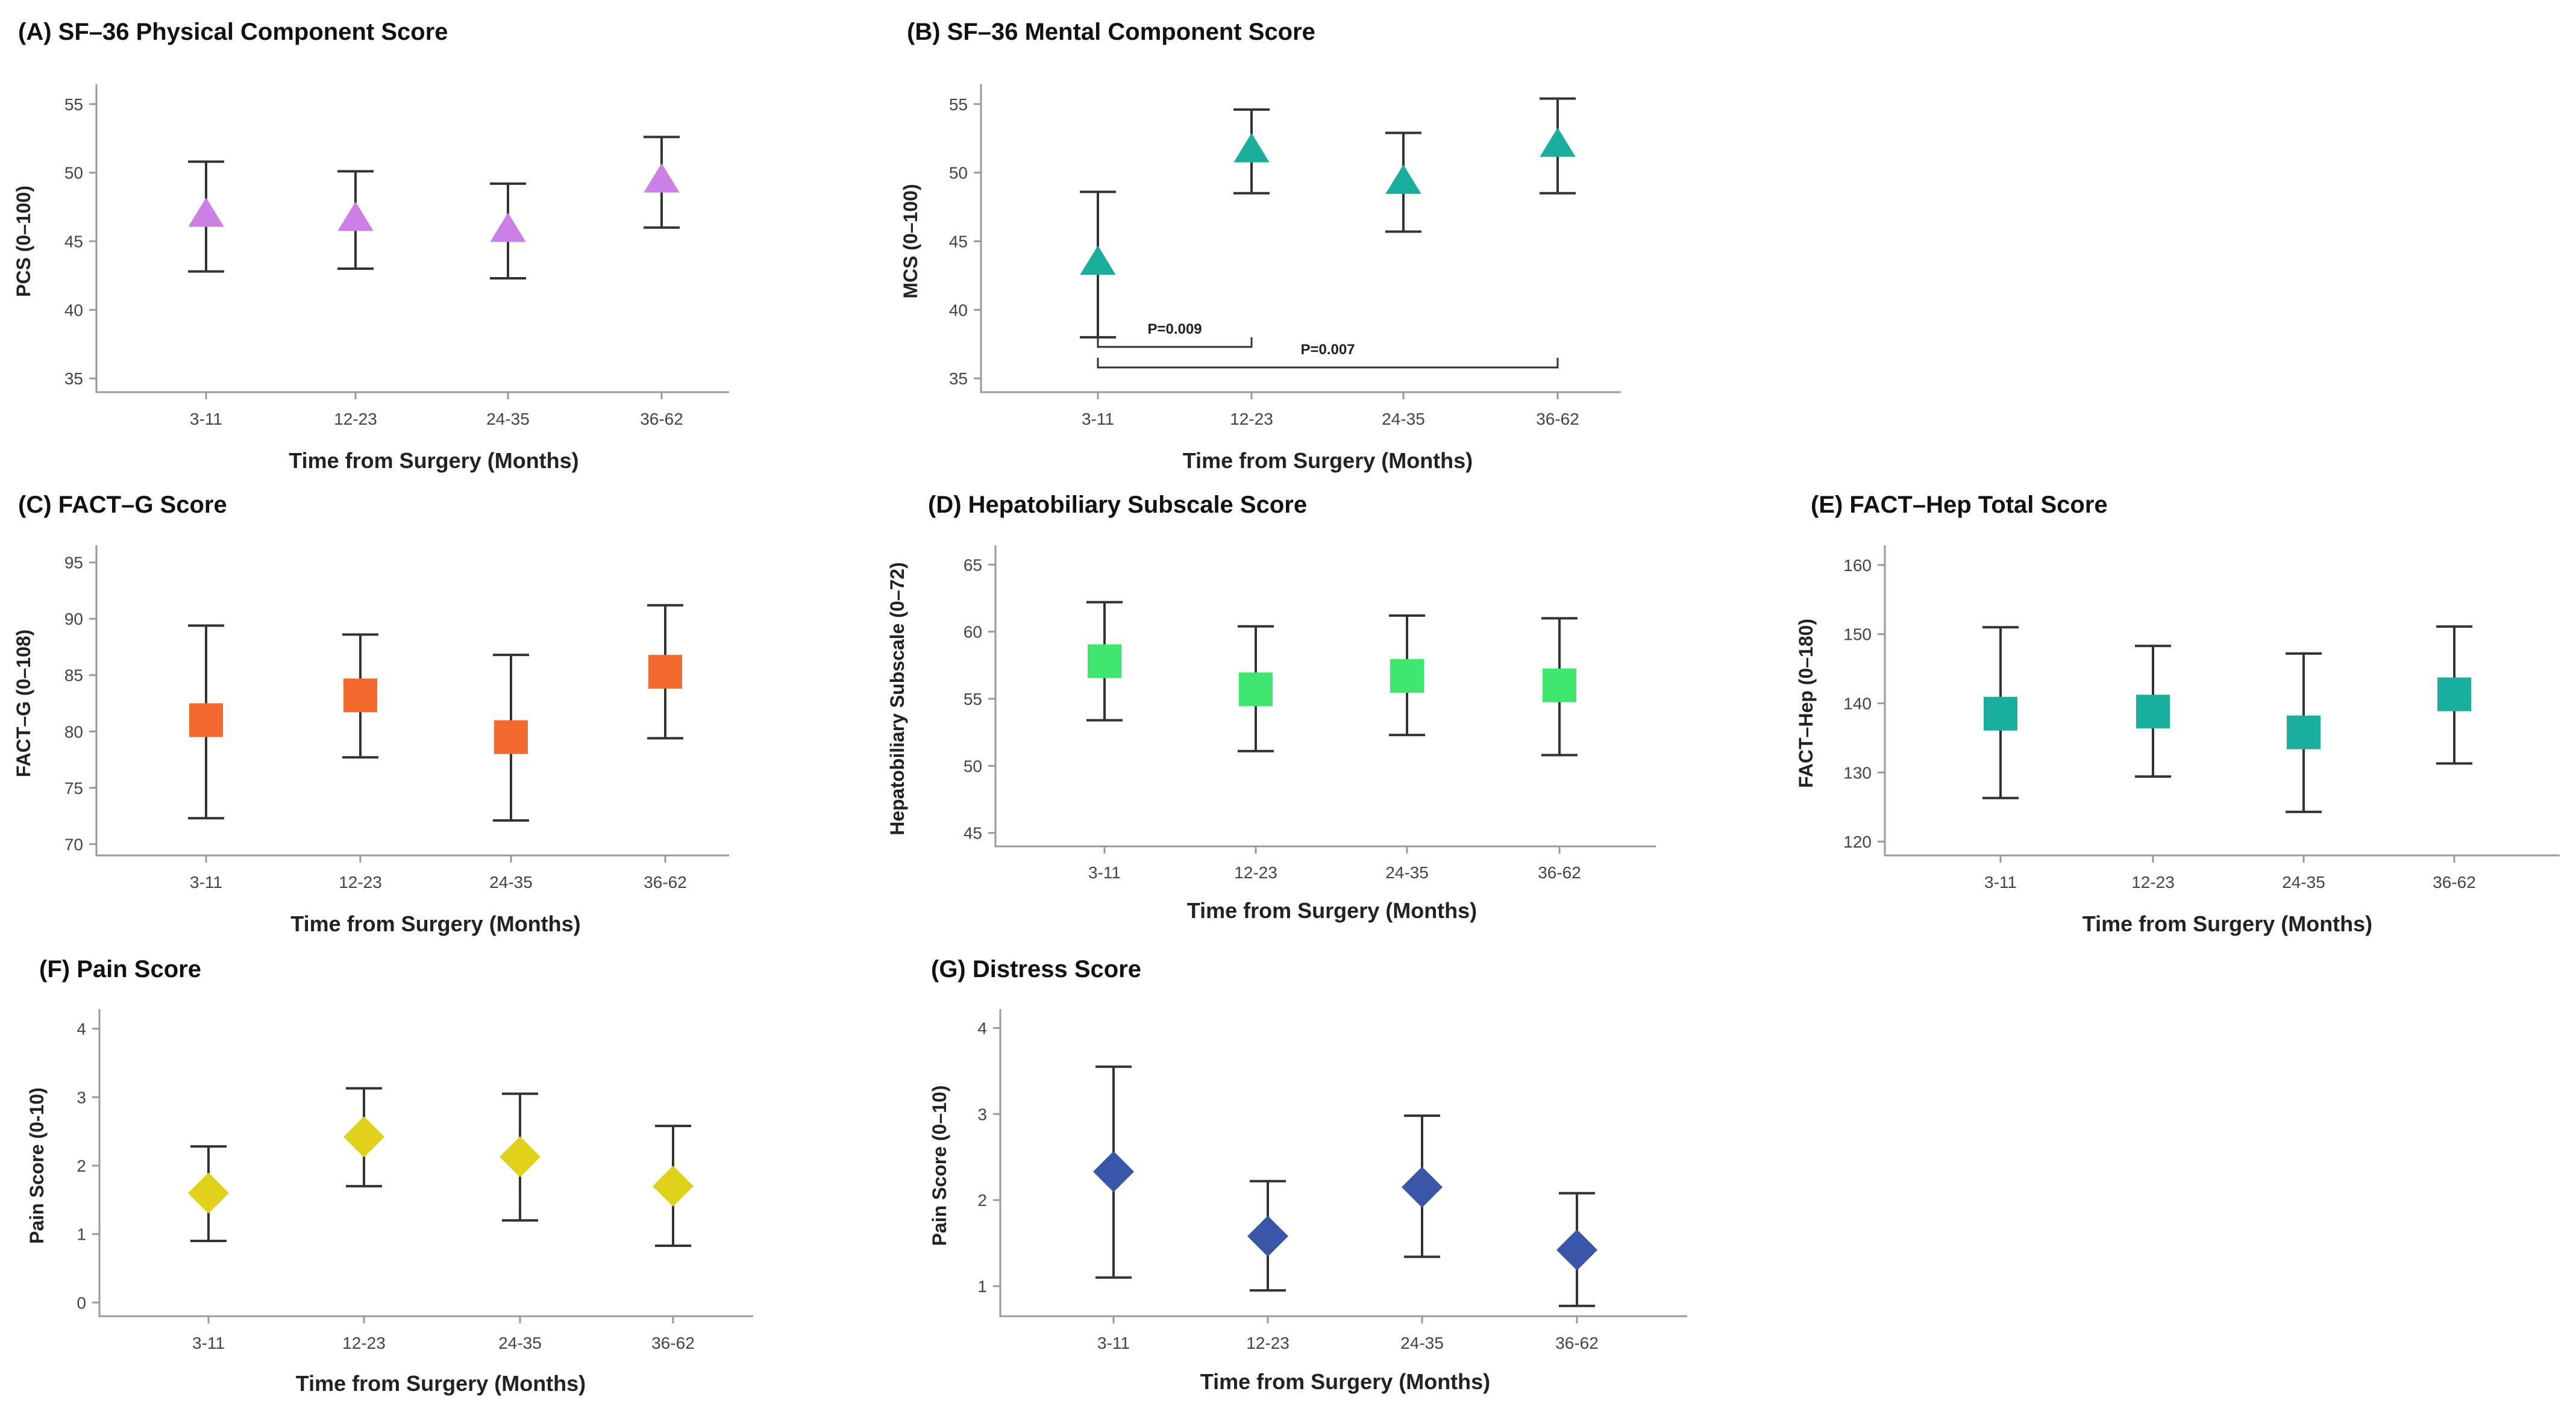 This screenshot has width=2576, height=1409. Describe the element at coordinates (73, 731) in the screenshot. I see `panel-C-ytick-label: 80` at that location.